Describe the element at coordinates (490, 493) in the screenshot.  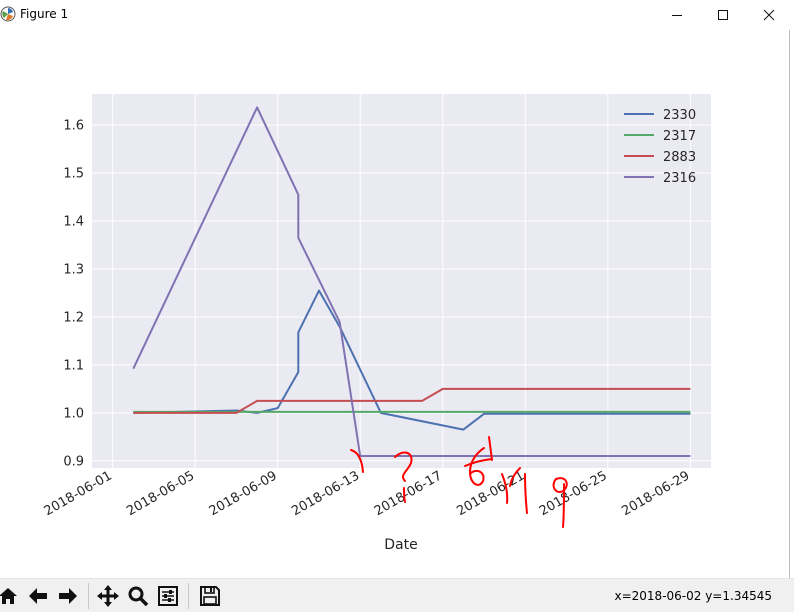
I see `x-tick-label: 2018-06-21` at that location.